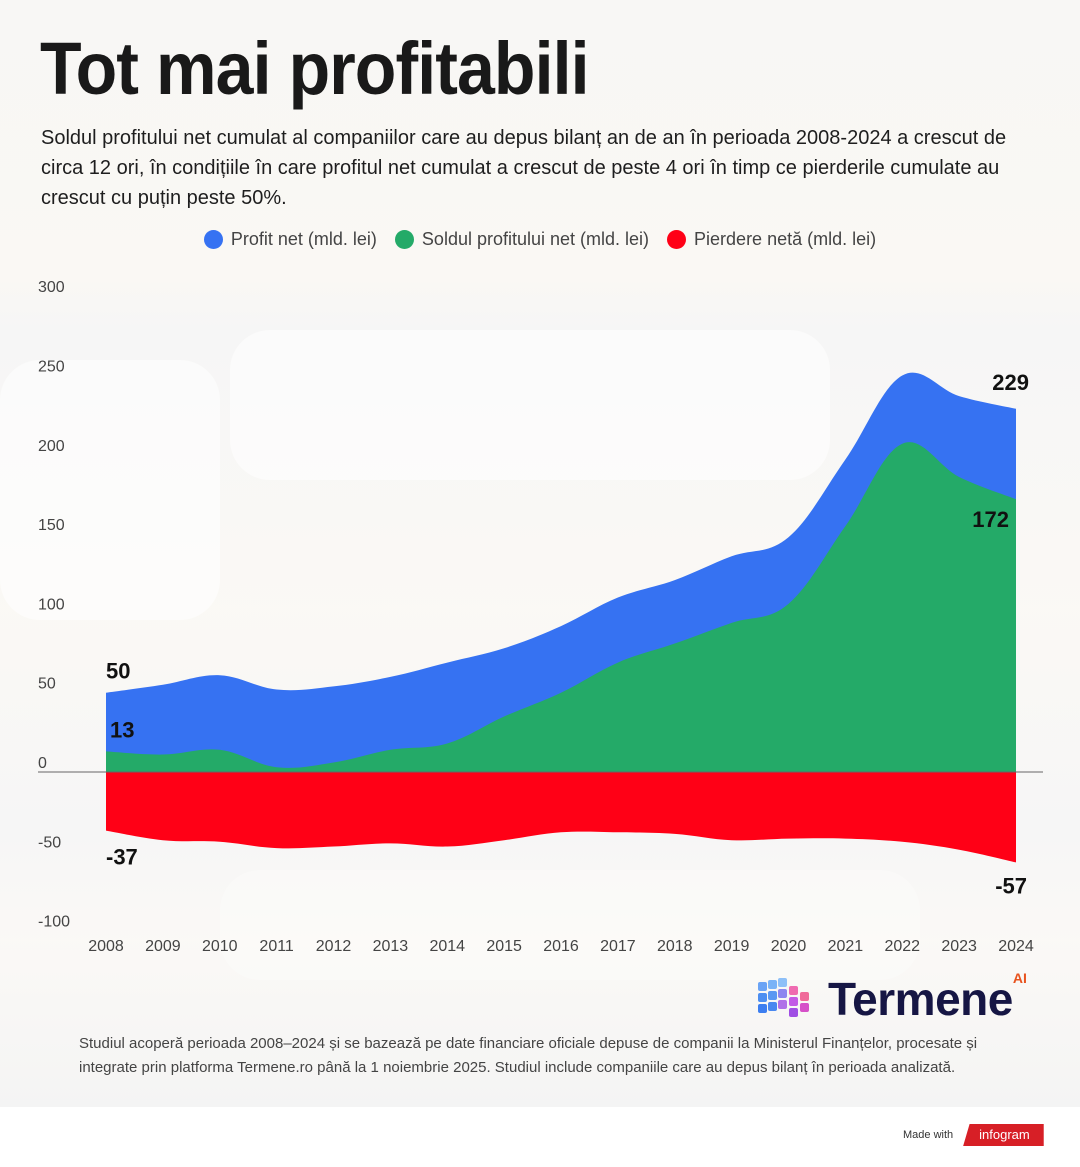 This screenshot has height=1167, width=1080. I want to click on infogram-credit: Made with infogram, so click(973, 1135).